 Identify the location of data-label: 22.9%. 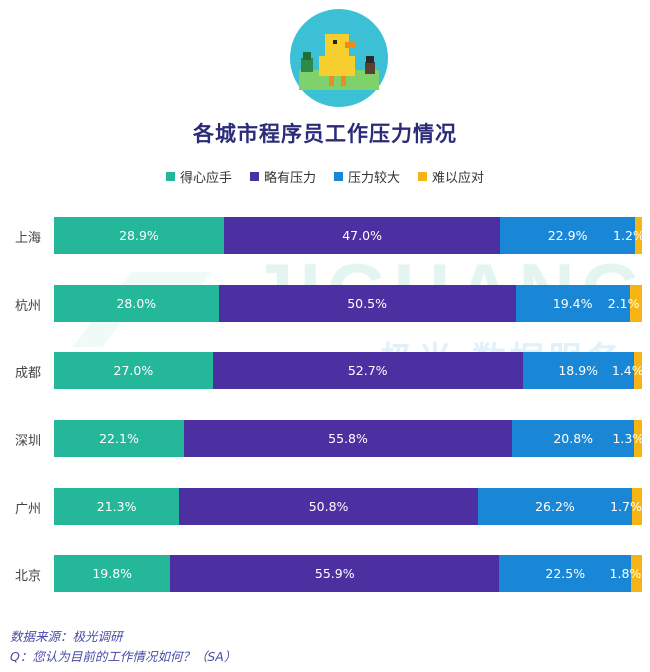
(567, 235).